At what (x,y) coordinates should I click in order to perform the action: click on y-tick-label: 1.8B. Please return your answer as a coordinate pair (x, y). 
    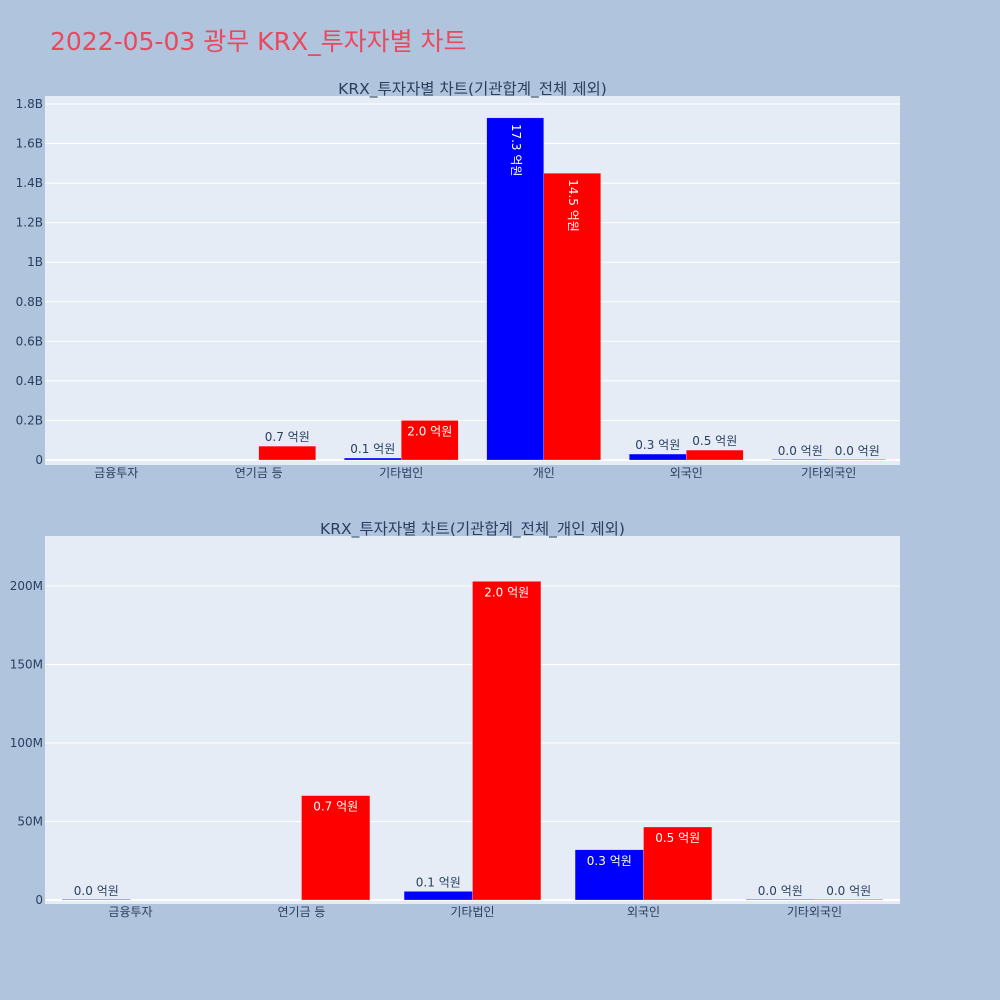
    Looking at the image, I should click on (29, 104).